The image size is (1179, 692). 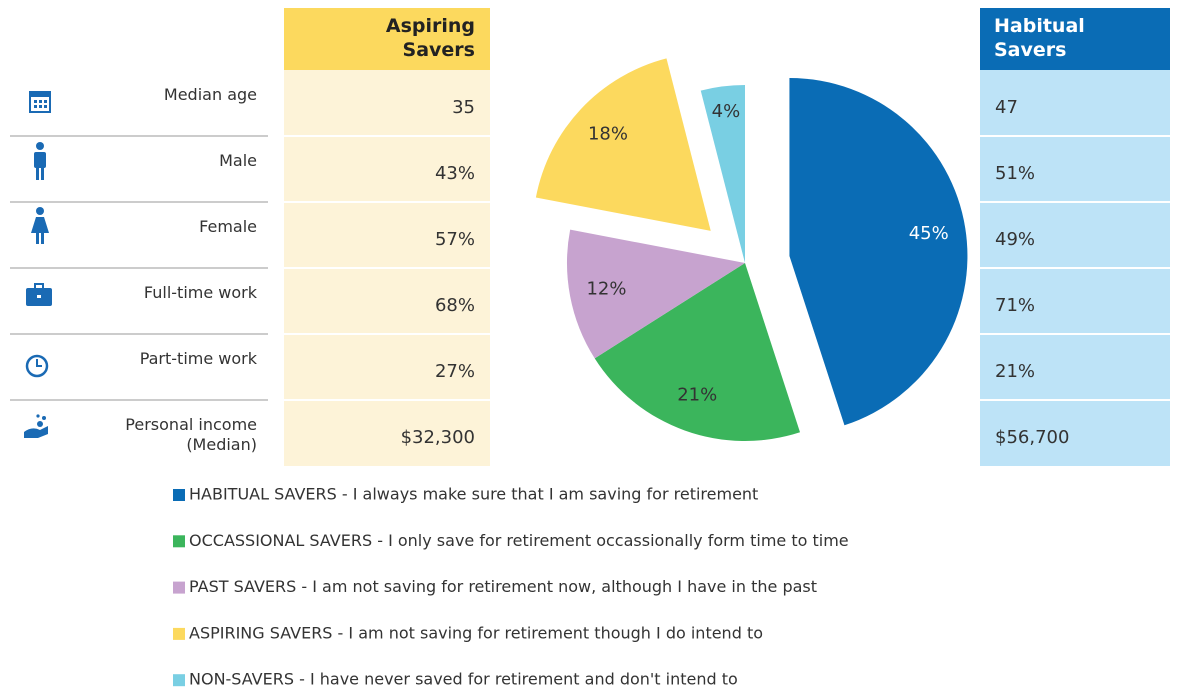 I want to click on habitual-value: 47, so click(x=1006, y=107).